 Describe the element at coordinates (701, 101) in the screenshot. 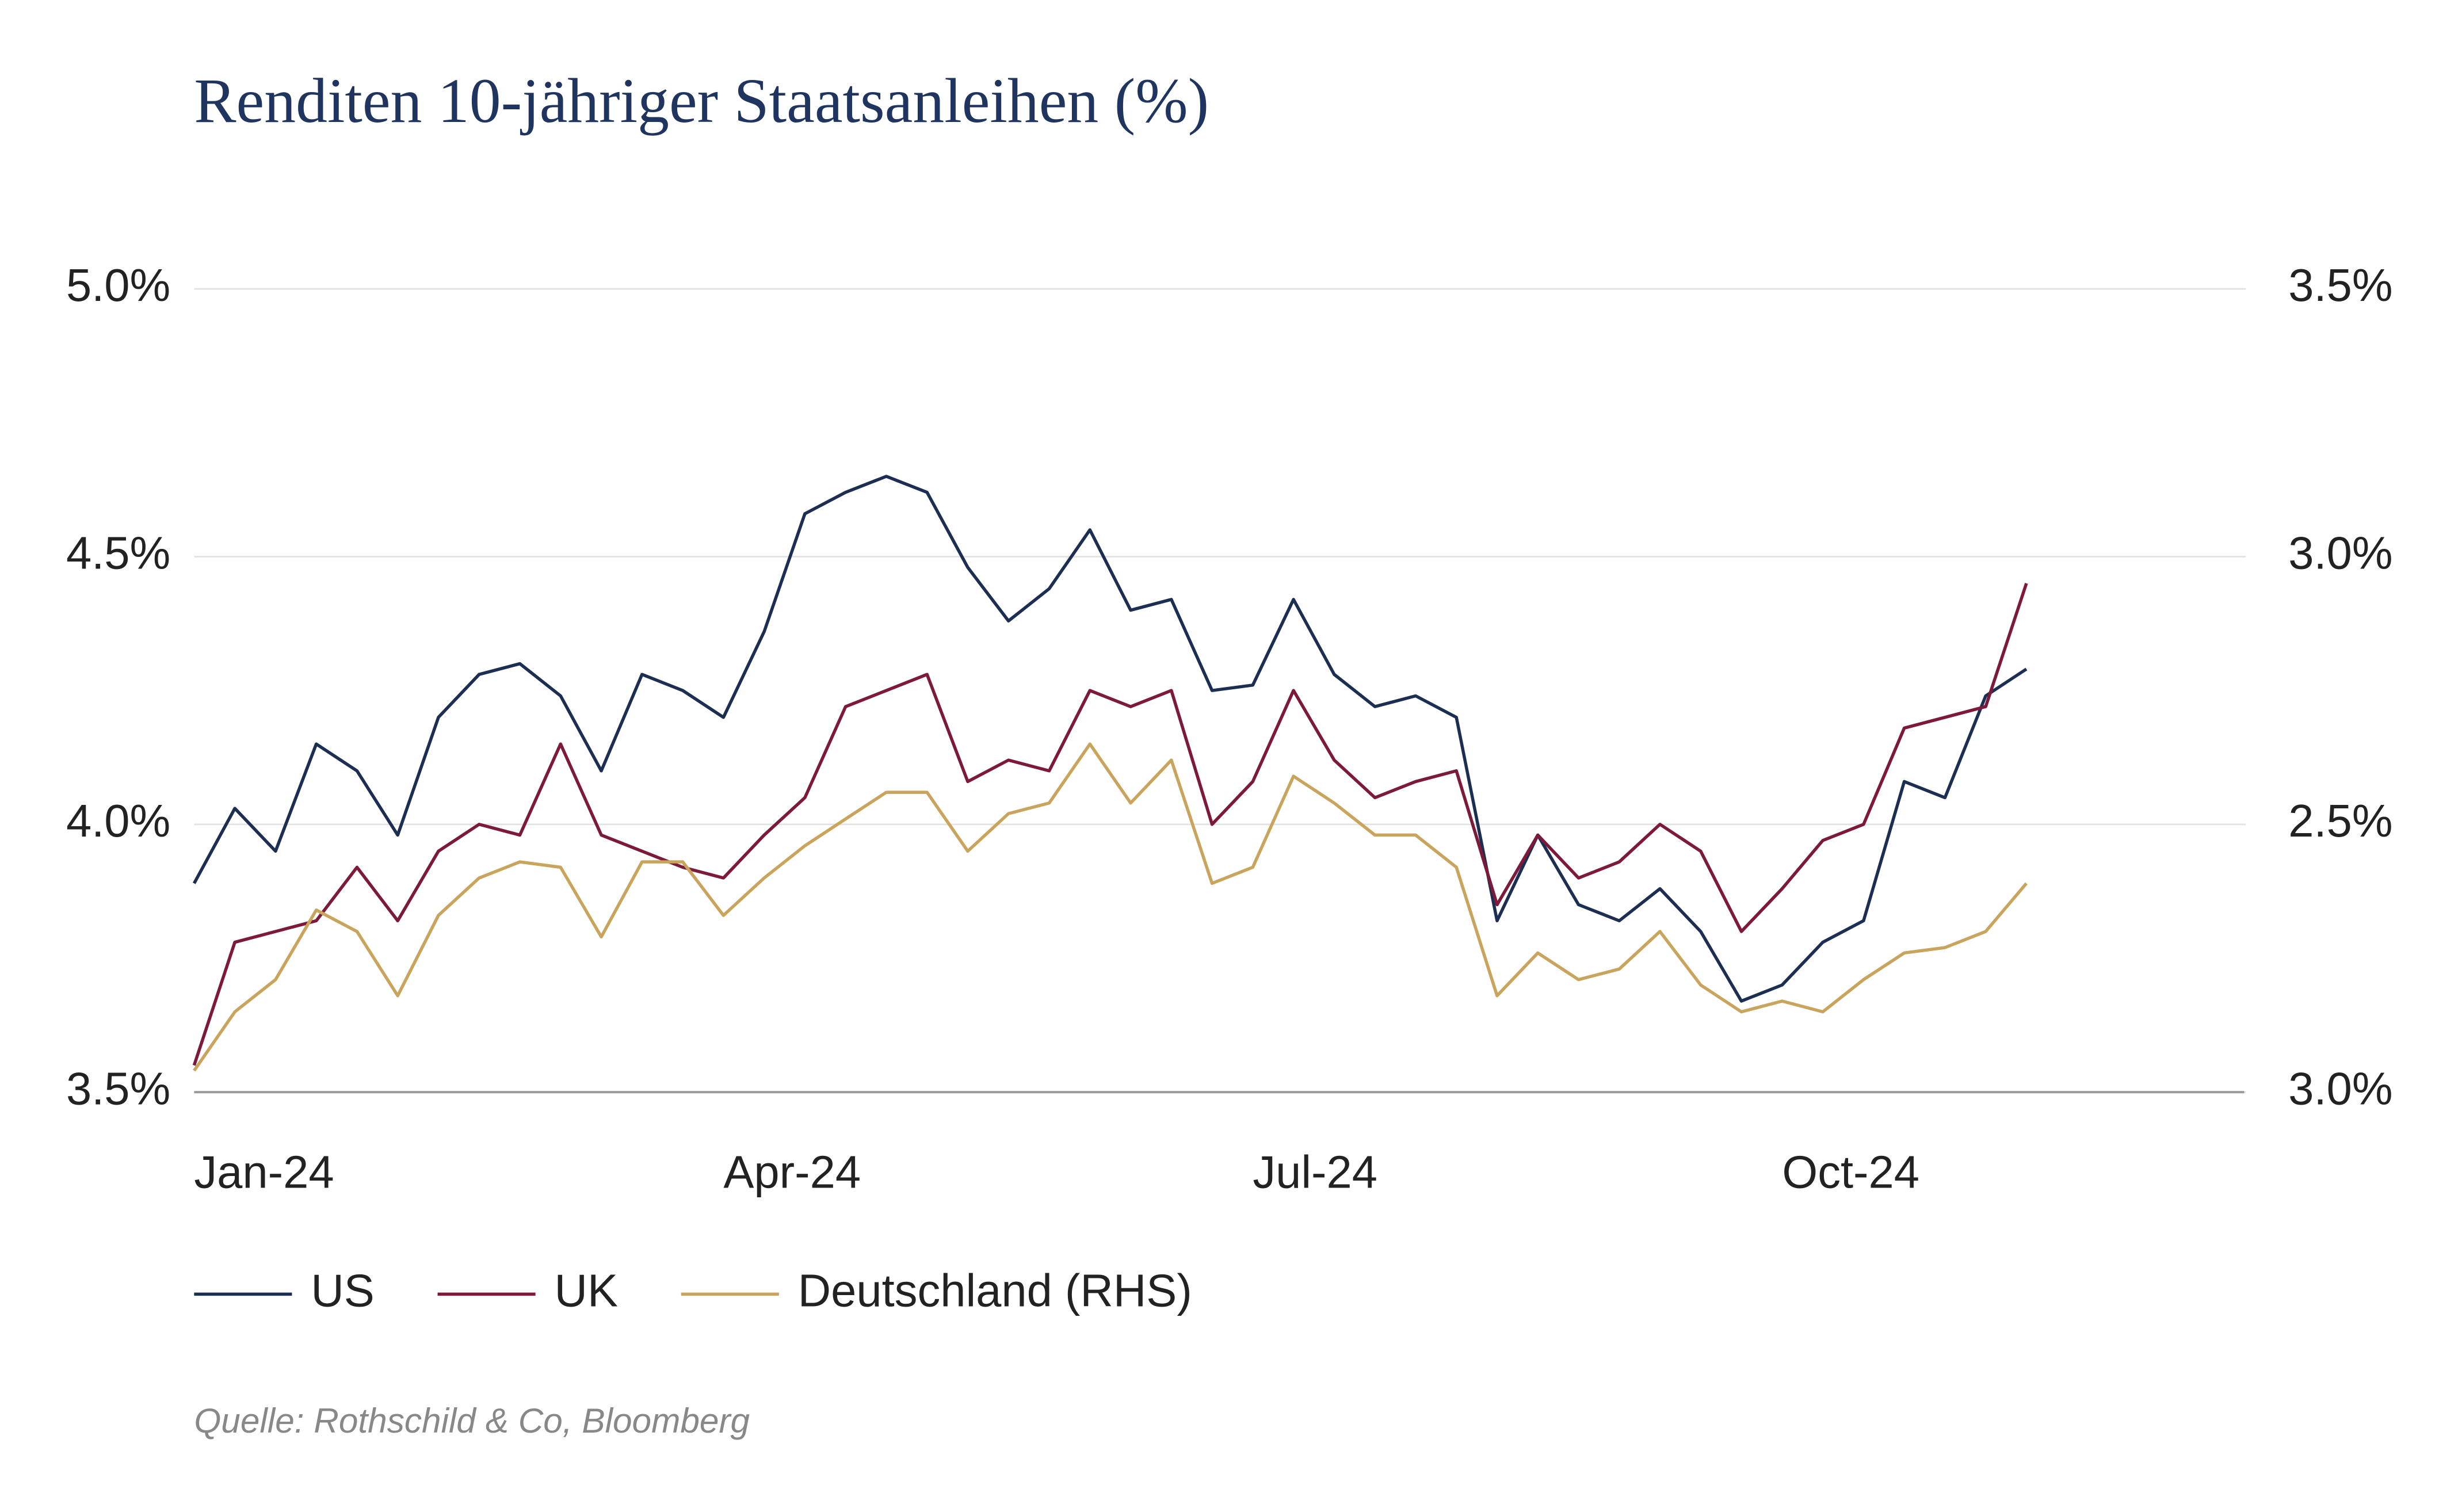

I see `chart-title: Renditen 10-jähriger Staatsanleihen (%)` at that location.